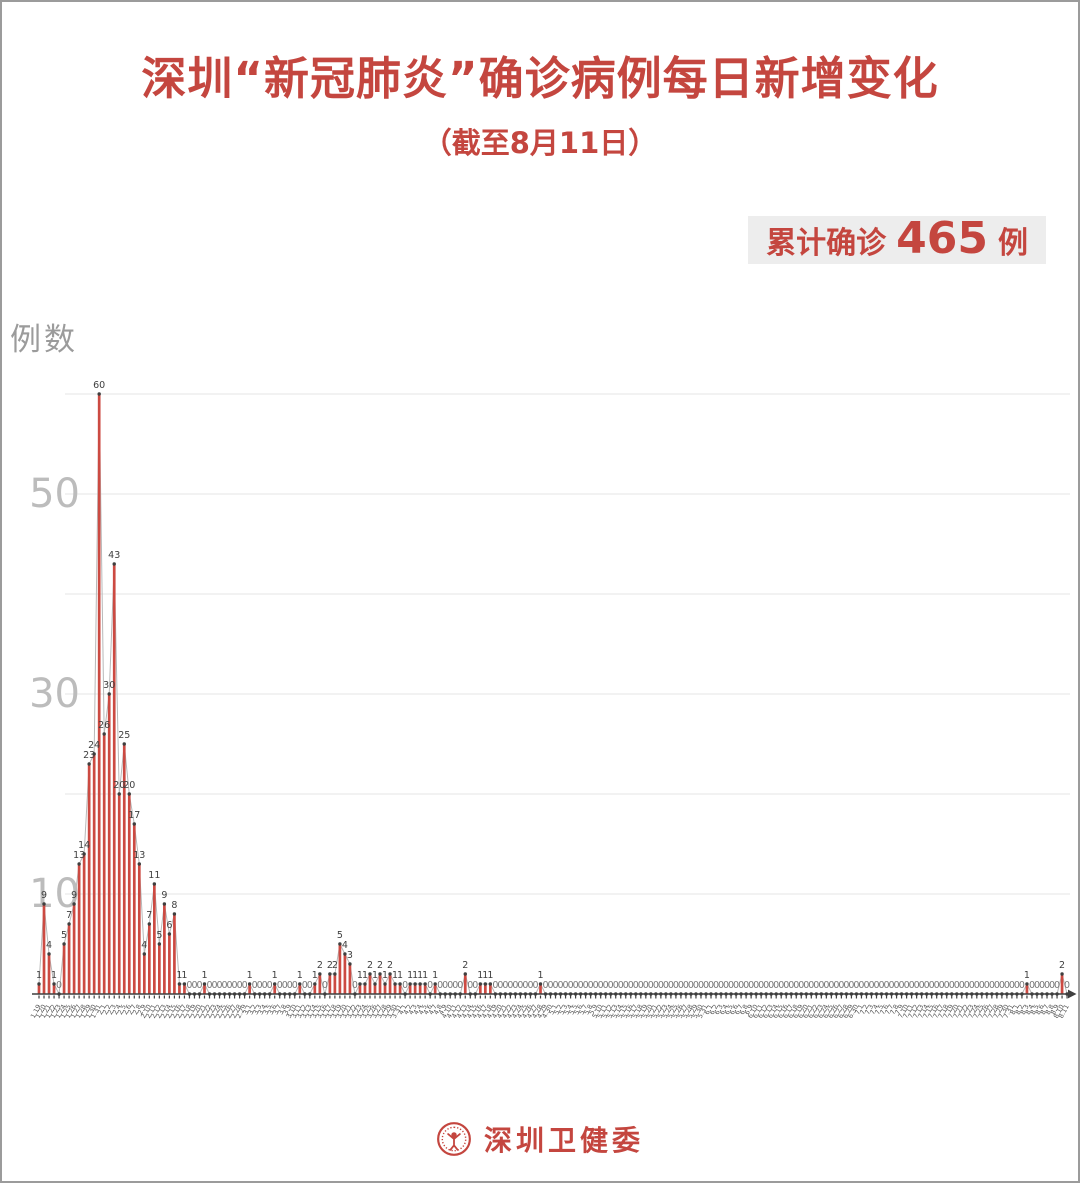 The width and height of the screenshot is (1080, 1185). Describe the element at coordinates (174, 905) in the screenshot. I see `value-label: 8` at that location.